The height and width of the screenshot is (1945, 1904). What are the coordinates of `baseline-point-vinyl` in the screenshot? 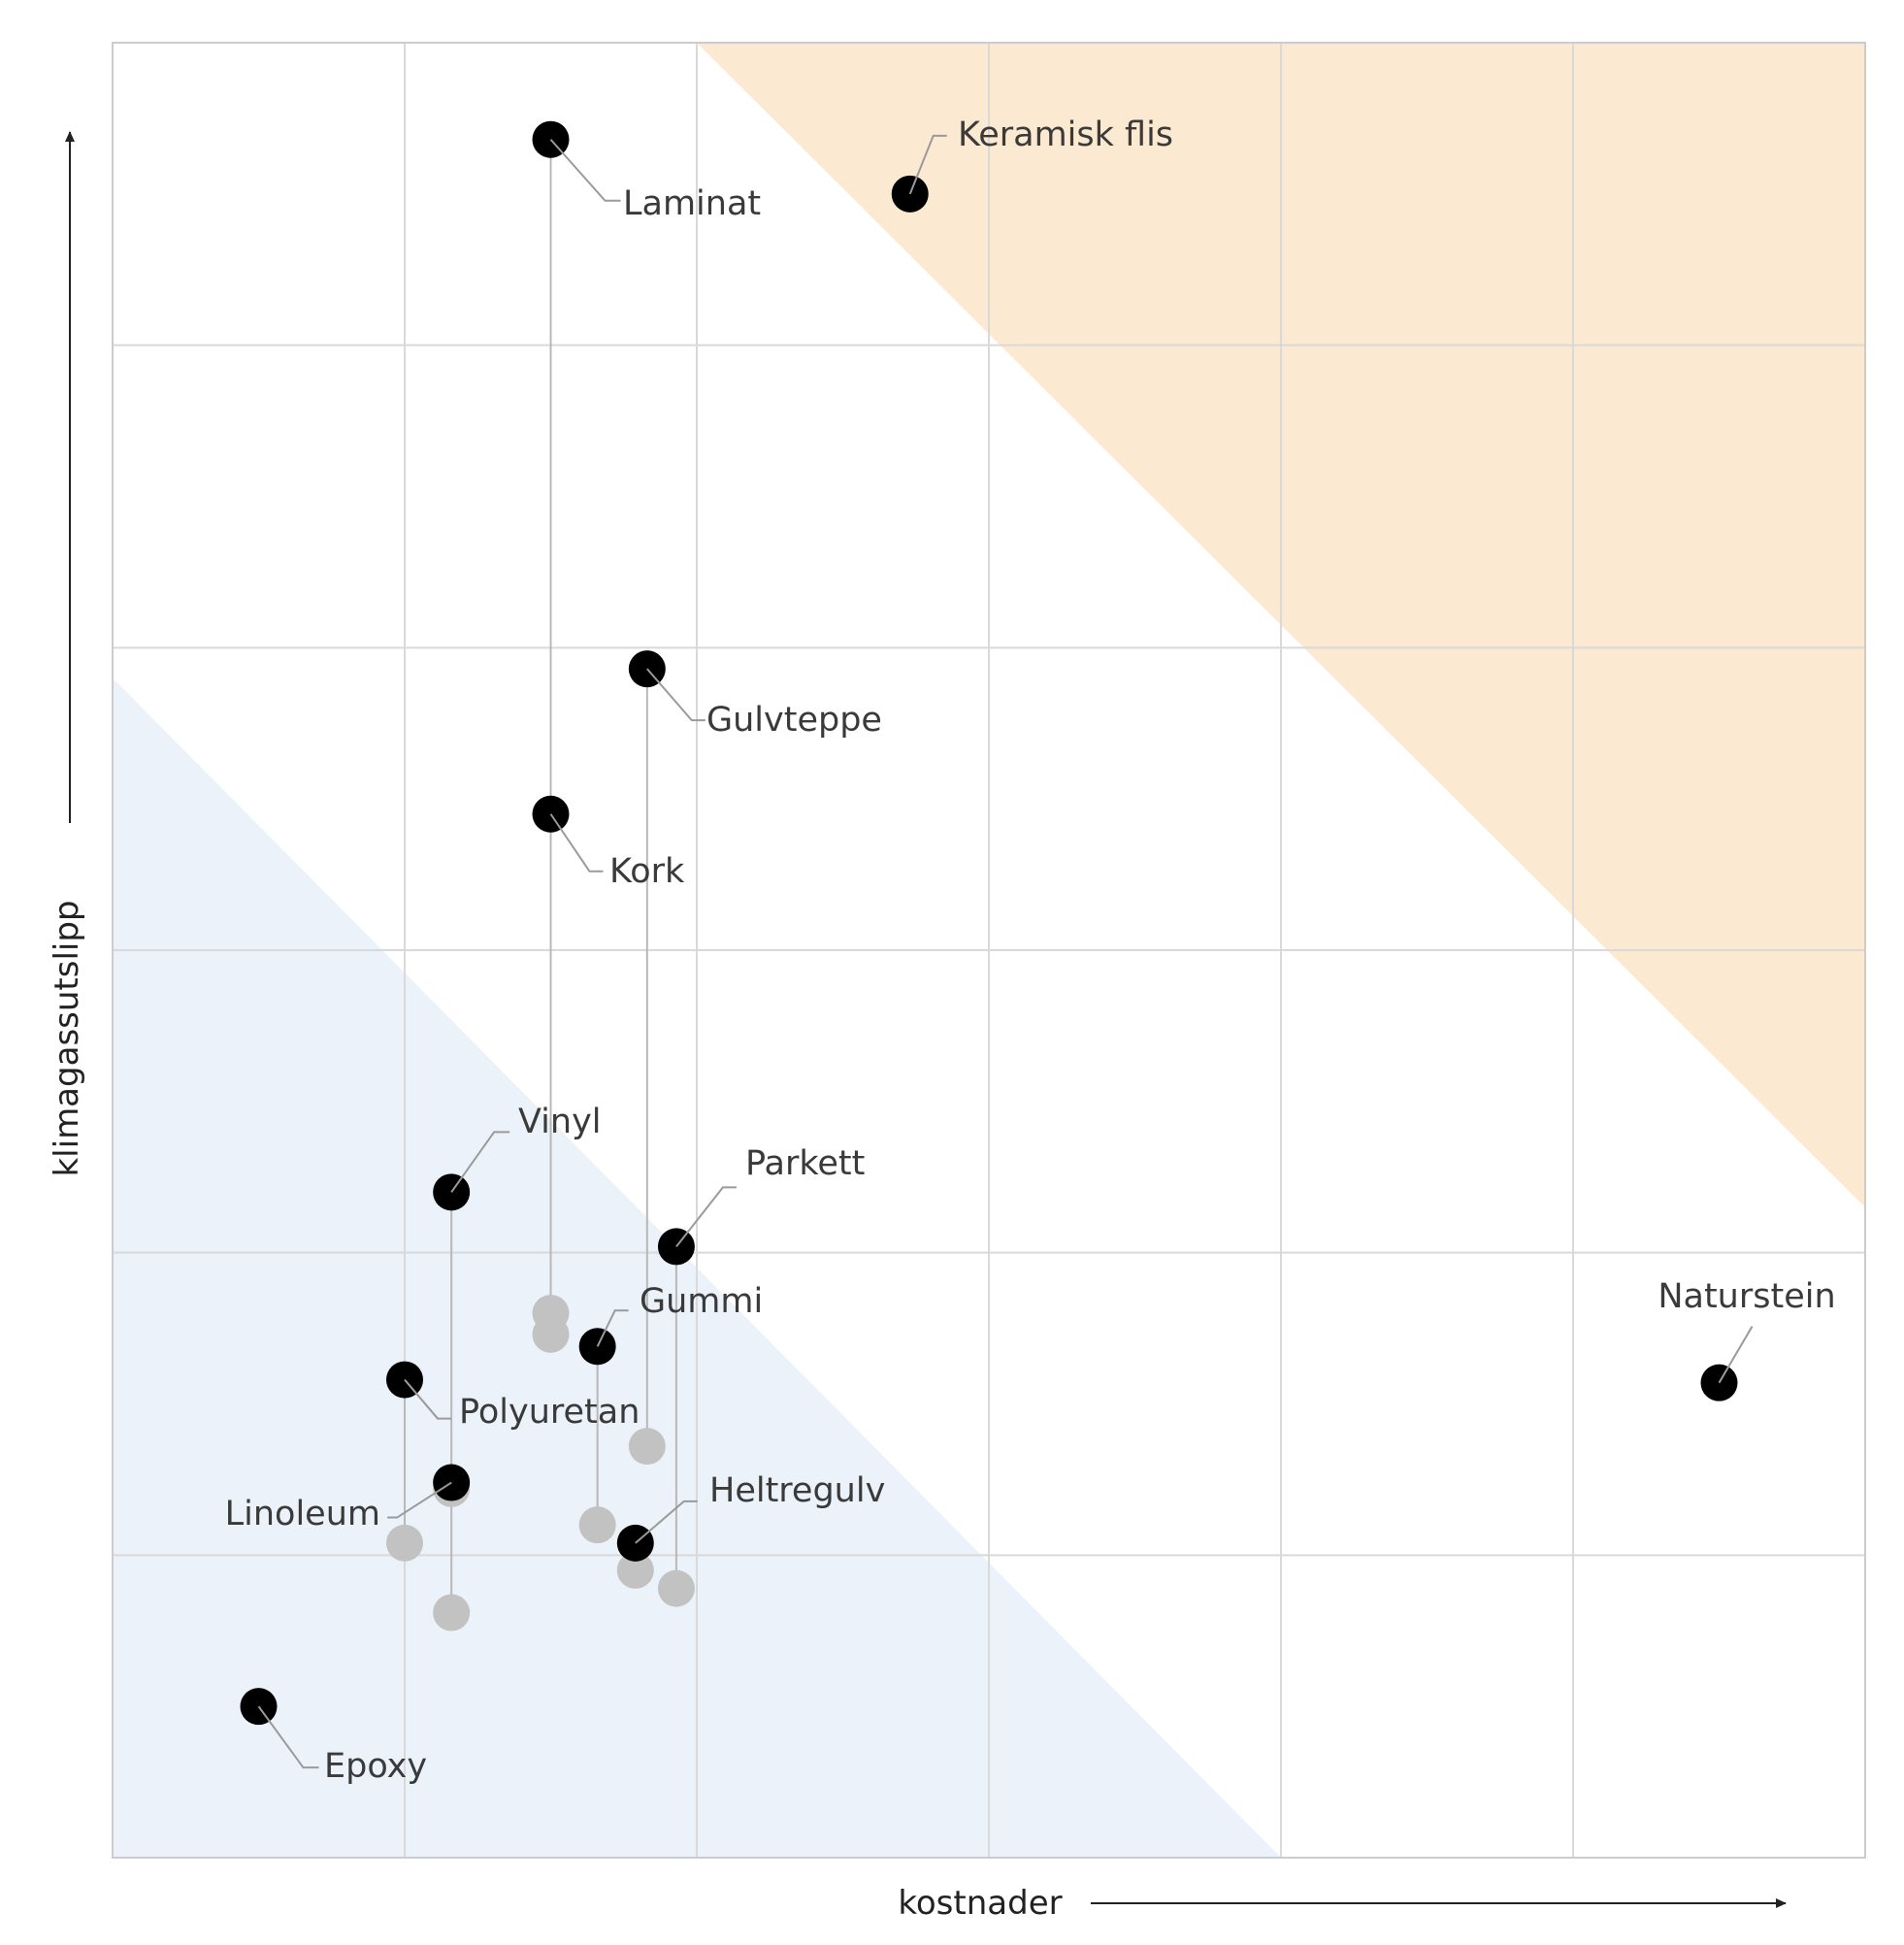 It's located at (452, 1613).